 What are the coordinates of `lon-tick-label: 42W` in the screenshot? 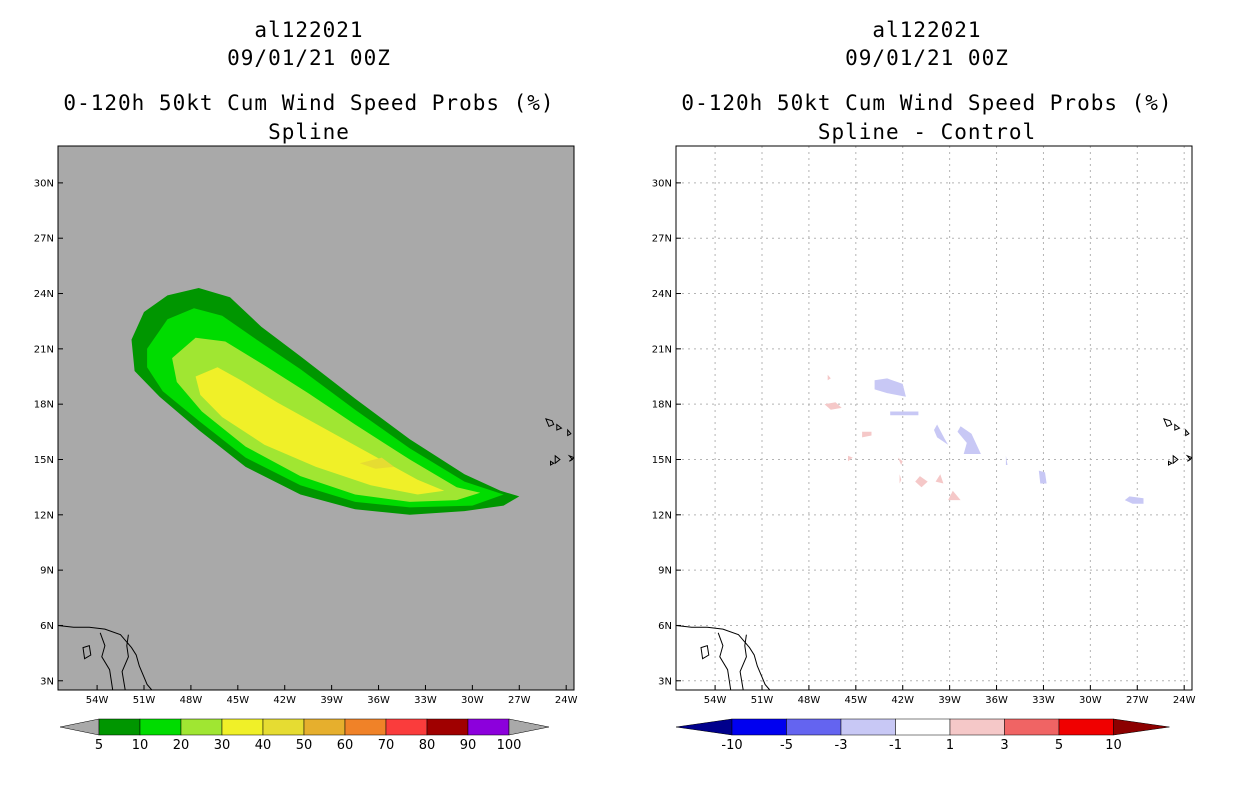 It's located at (902, 700).